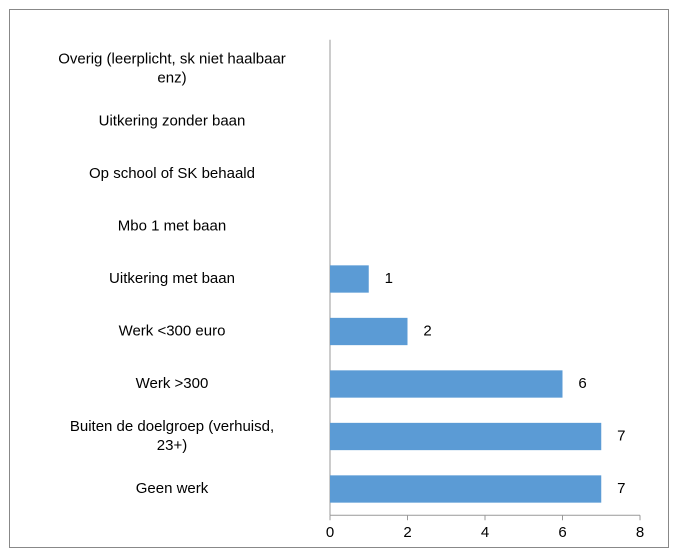 The width and height of the screenshot is (678, 554). Describe the element at coordinates (172, 488) in the screenshot. I see `y-tick-label: Geen werk` at that location.